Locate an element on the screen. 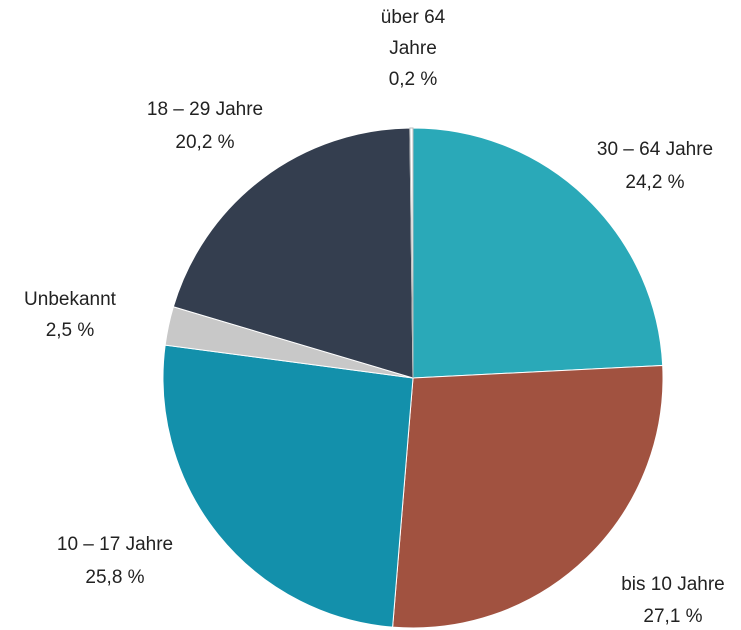  slice-label: 10 – 17 Jahre is located at coordinates (115, 544).